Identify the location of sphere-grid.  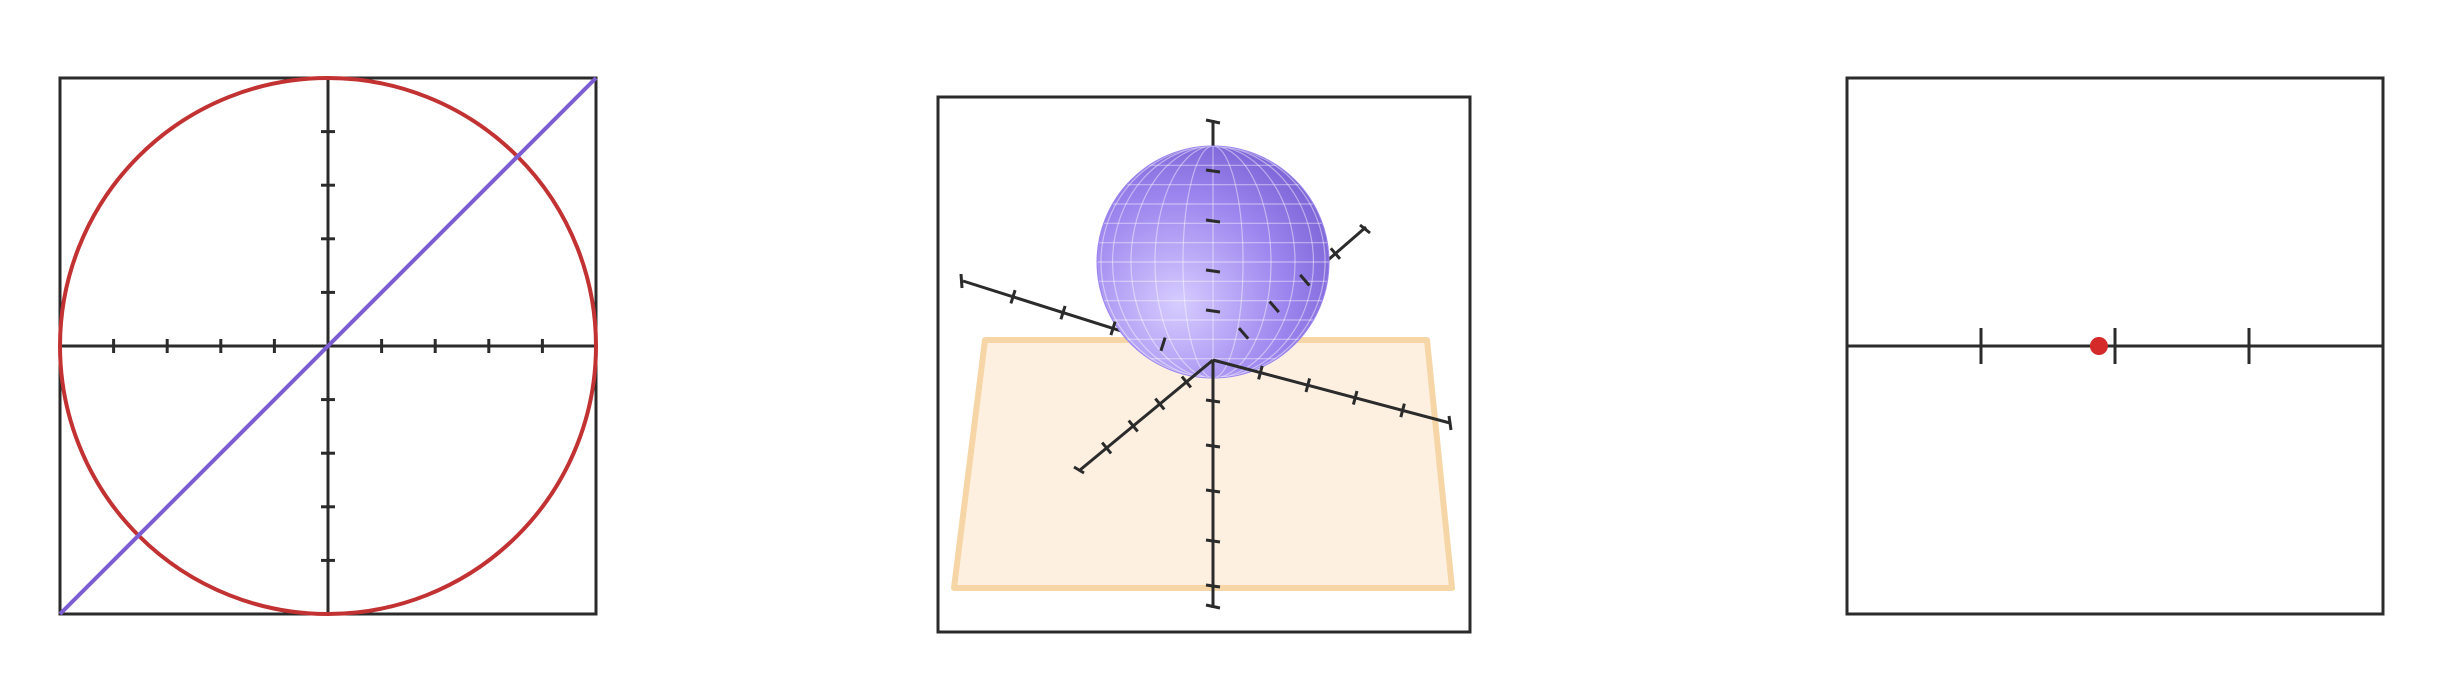
(1213, 262).